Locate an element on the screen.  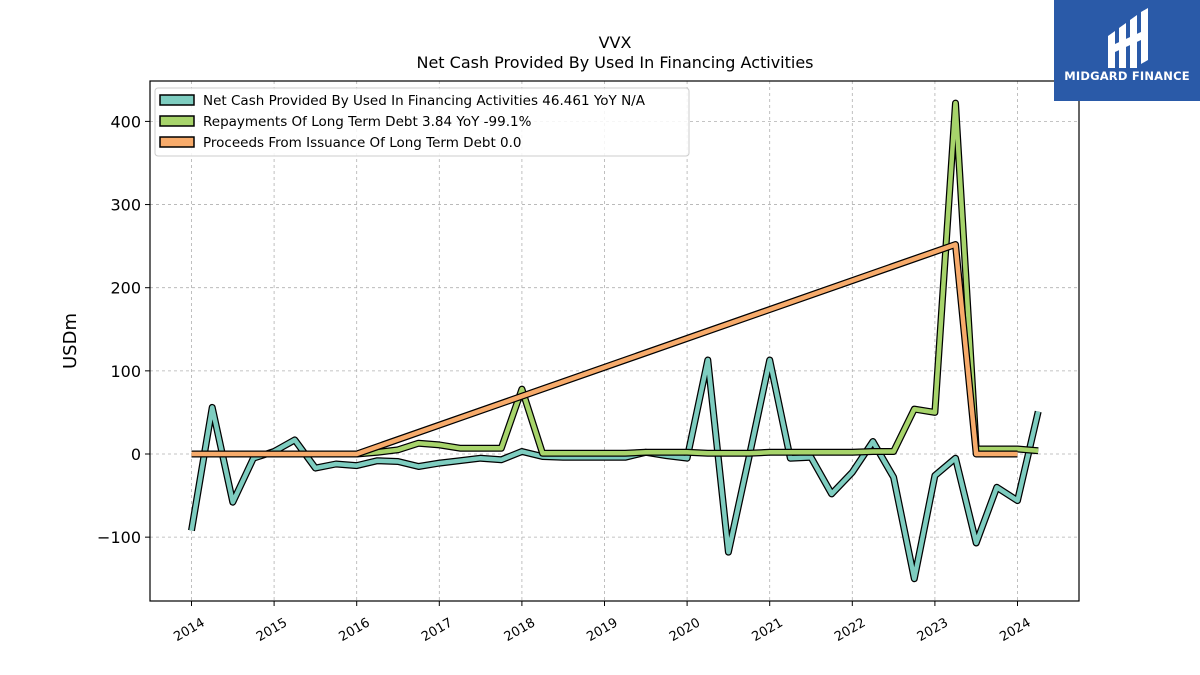
x-tick-label: 2024 is located at coordinates (1015, 630).